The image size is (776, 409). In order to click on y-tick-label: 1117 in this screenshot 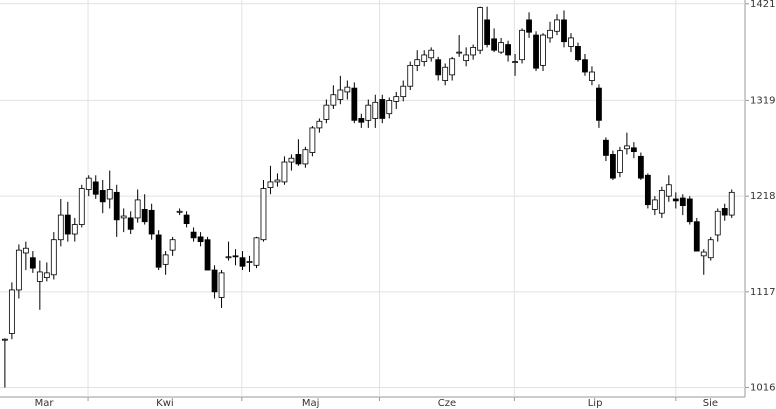, I will do `click(762, 292)`.